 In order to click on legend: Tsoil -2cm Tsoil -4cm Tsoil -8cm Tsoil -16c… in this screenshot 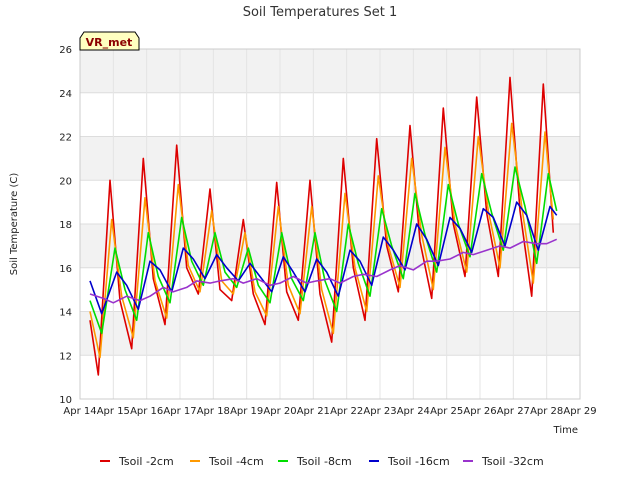, I will do `click(322, 461)`.